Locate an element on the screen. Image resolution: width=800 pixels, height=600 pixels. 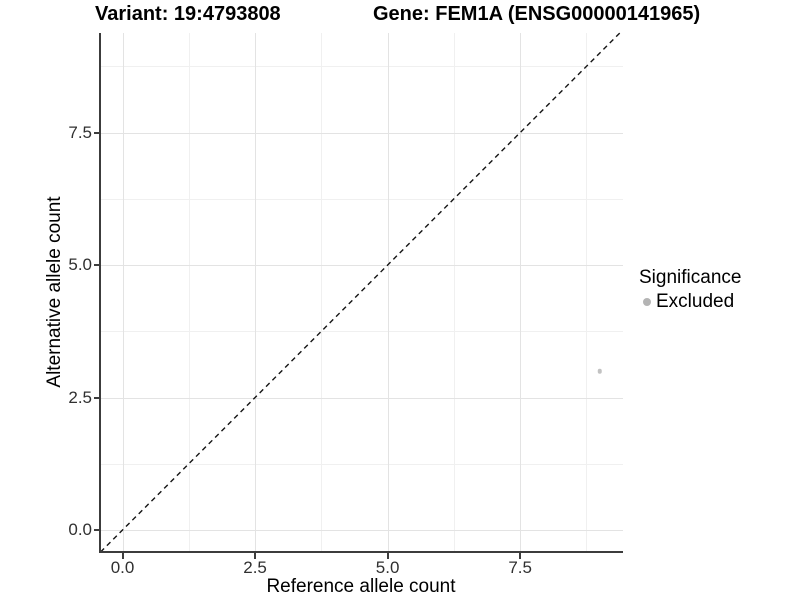
x-tick-label: 5.0 is located at coordinates (387, 567).